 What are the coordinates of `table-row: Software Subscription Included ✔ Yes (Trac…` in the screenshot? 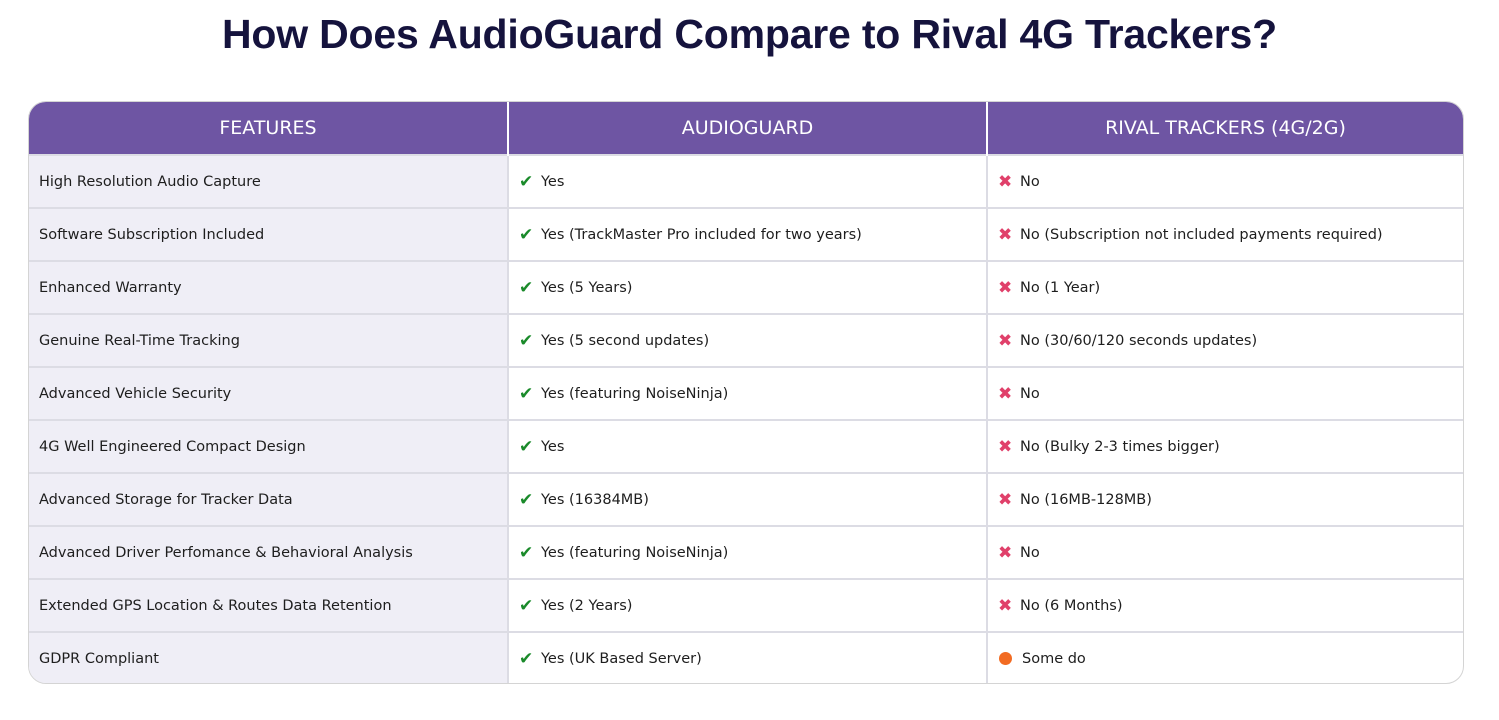 It's located at (746, 234).